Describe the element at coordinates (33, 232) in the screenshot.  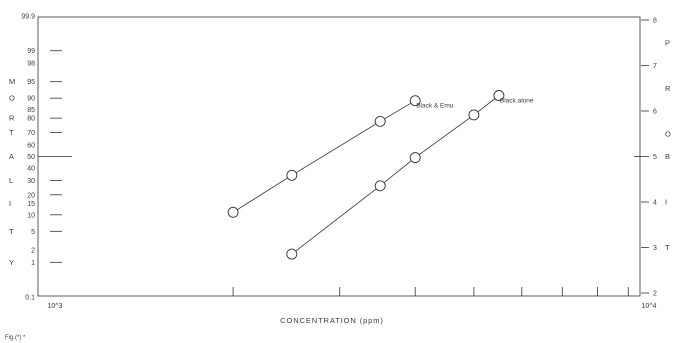
I see `y-tick-label: 5` at that location.